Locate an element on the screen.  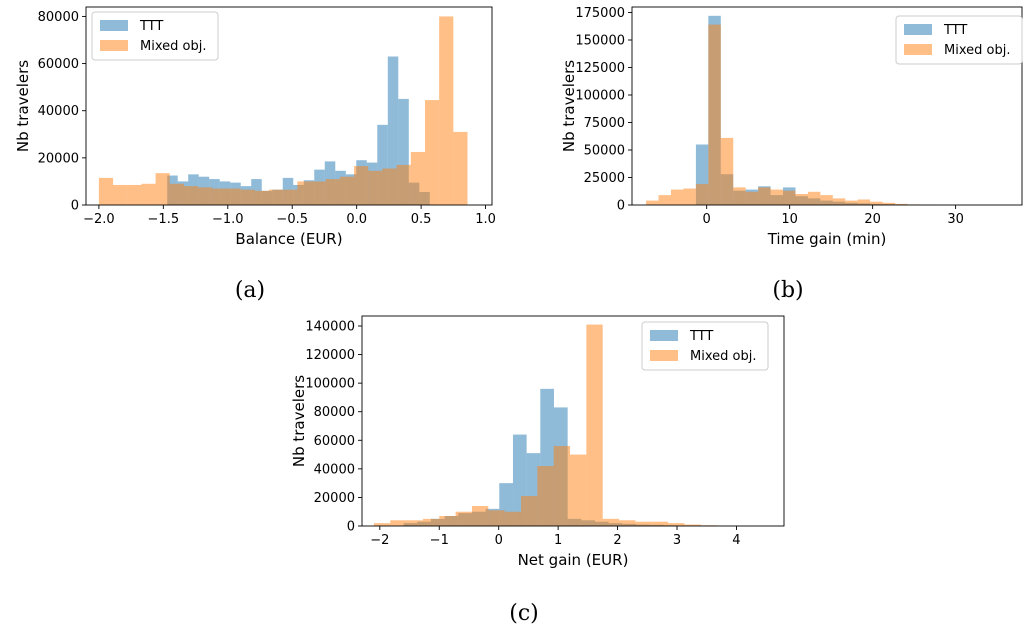
y-tick-label: 50000 is located at coordinates (604, 151).